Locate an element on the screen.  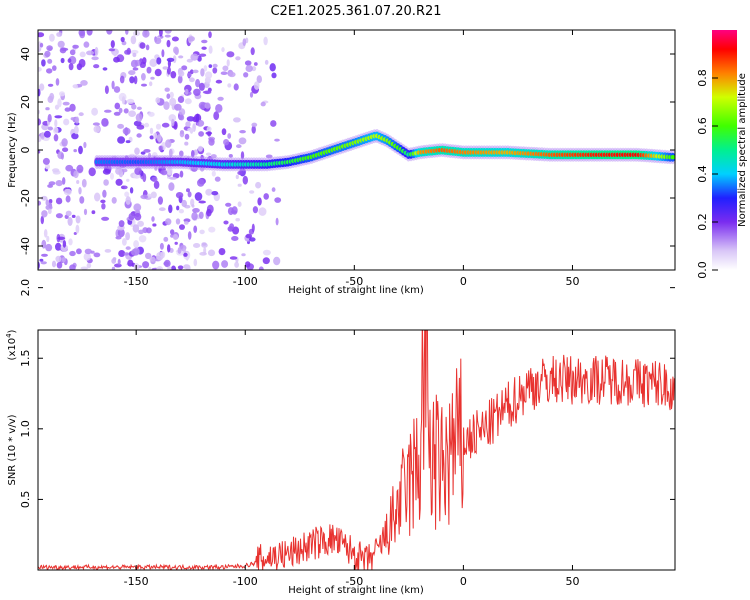
y-tick-label: 1.5 is located at coordinates (25, 358).